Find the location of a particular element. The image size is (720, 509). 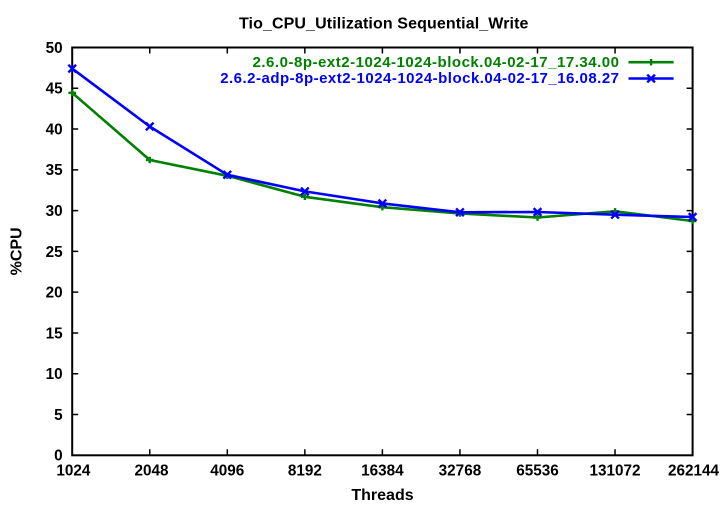

svg-text: 25 is located at coordinates (55, 252).